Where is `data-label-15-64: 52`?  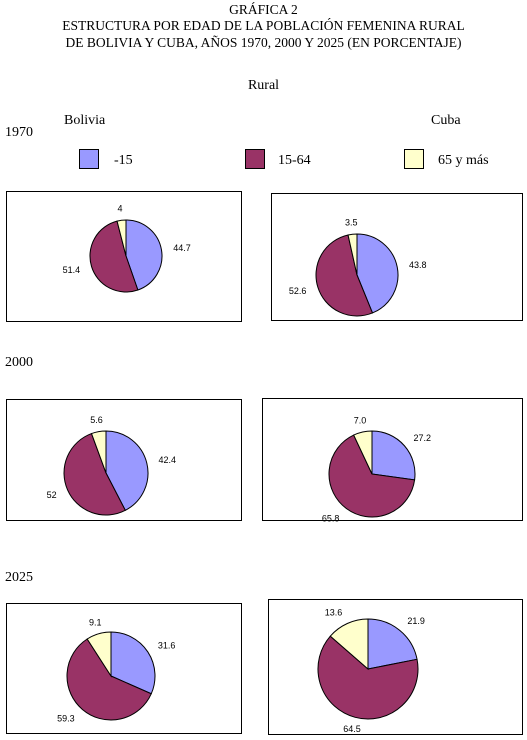 data-label-15-64: 52 is located at coordinates (52, 495).